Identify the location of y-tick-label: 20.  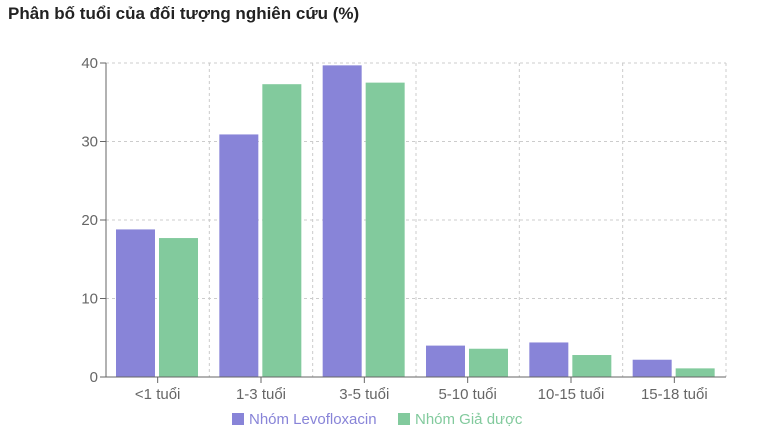
(89, 220).